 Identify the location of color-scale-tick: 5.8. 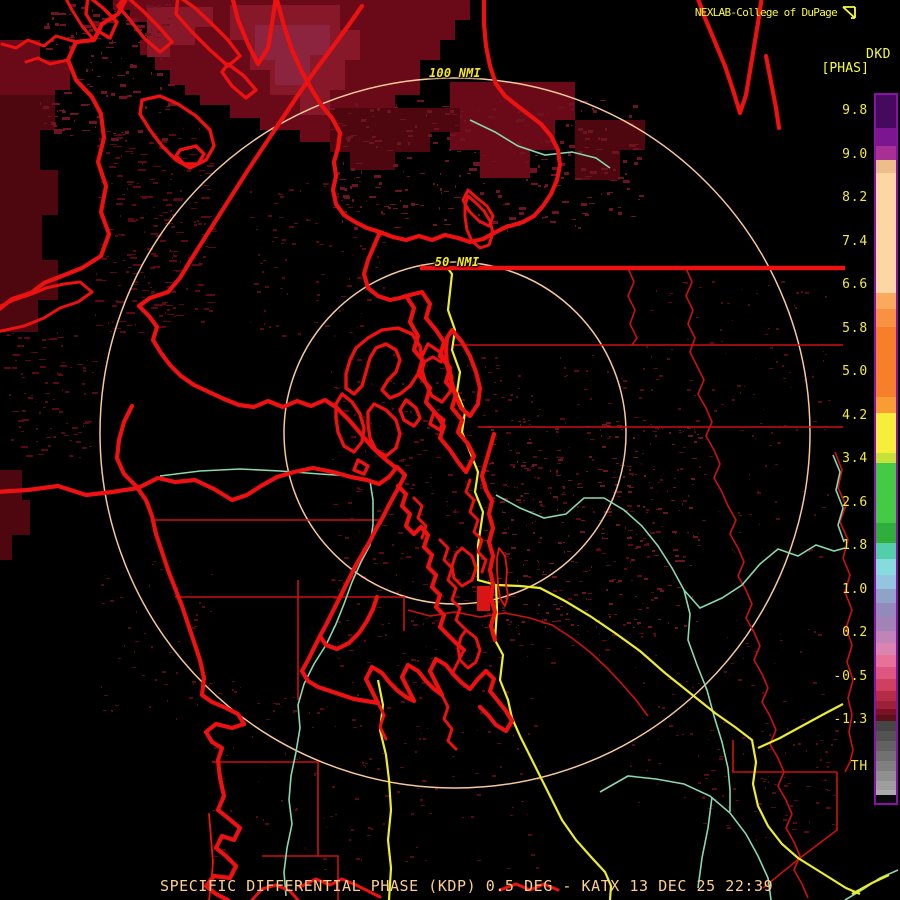
(855, 328).